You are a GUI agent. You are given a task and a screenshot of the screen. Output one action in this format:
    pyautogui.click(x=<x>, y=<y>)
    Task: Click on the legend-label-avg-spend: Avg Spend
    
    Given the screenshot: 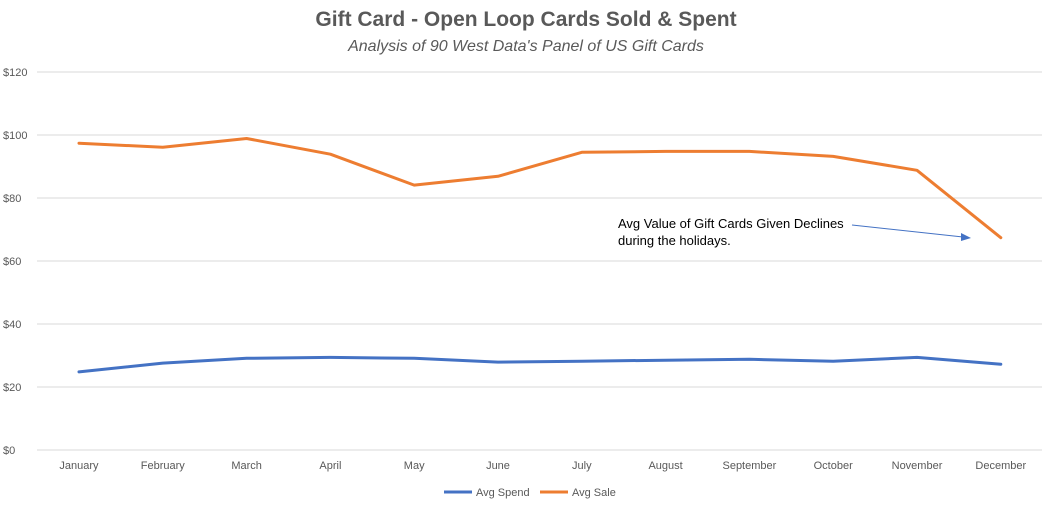 What is the action you would take?
    pyautogui.click(x=503, y=493)
    